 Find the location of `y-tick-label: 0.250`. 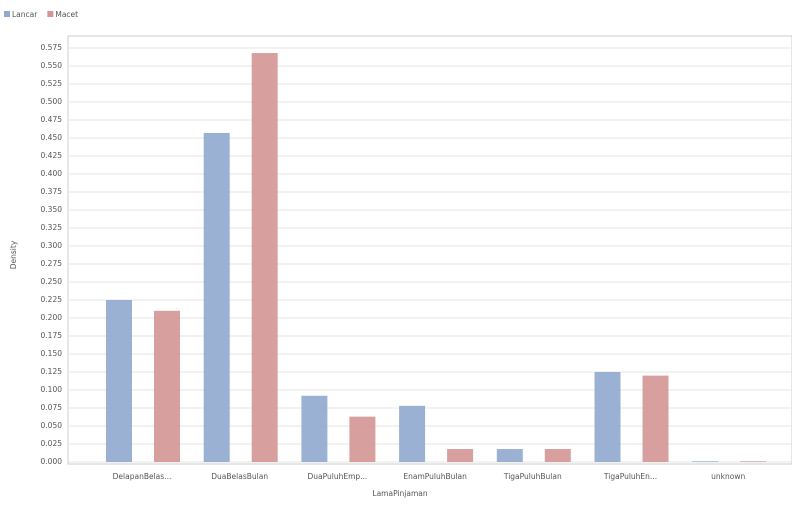

y-tick-label: 0.250 is located at coordinates (52, 281).